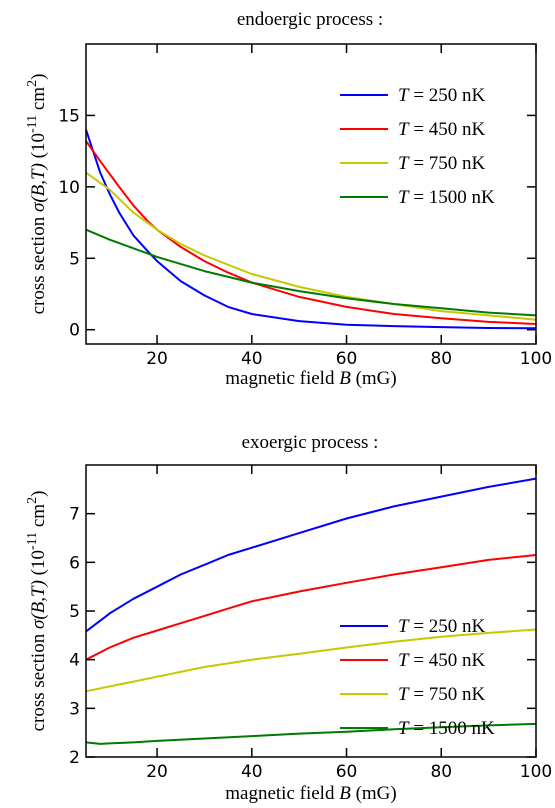  I want to click on y-tick-label: 15, so click(69, 116).